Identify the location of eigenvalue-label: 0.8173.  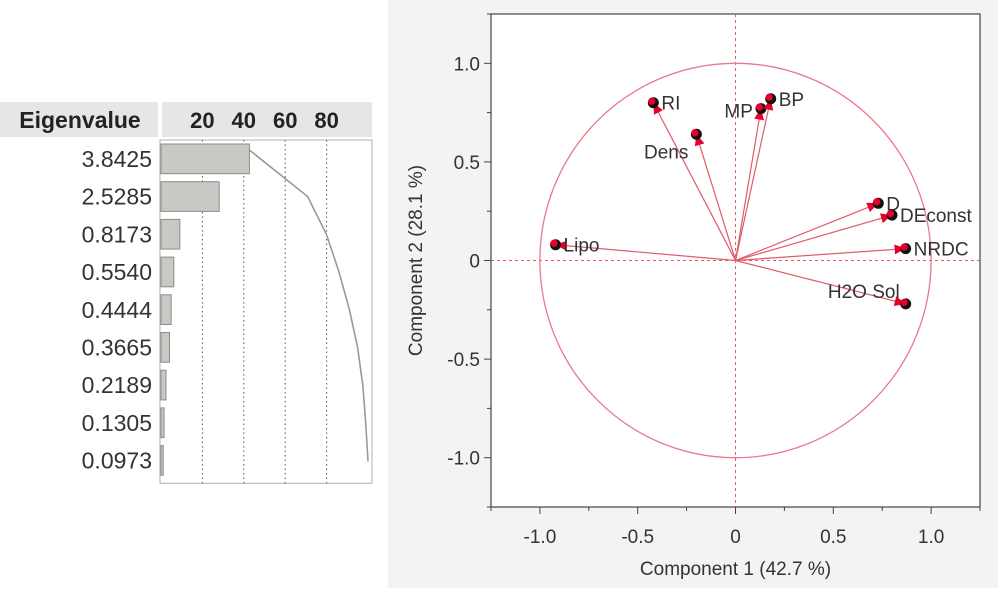
(117, 234).